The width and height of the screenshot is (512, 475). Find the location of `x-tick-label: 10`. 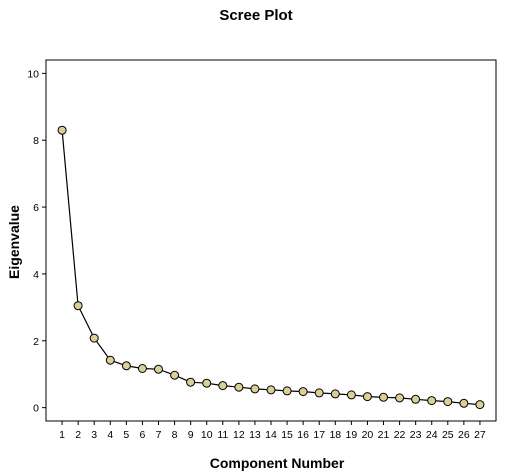

x-tick-label: 10 is located at coordinates (207, 435).